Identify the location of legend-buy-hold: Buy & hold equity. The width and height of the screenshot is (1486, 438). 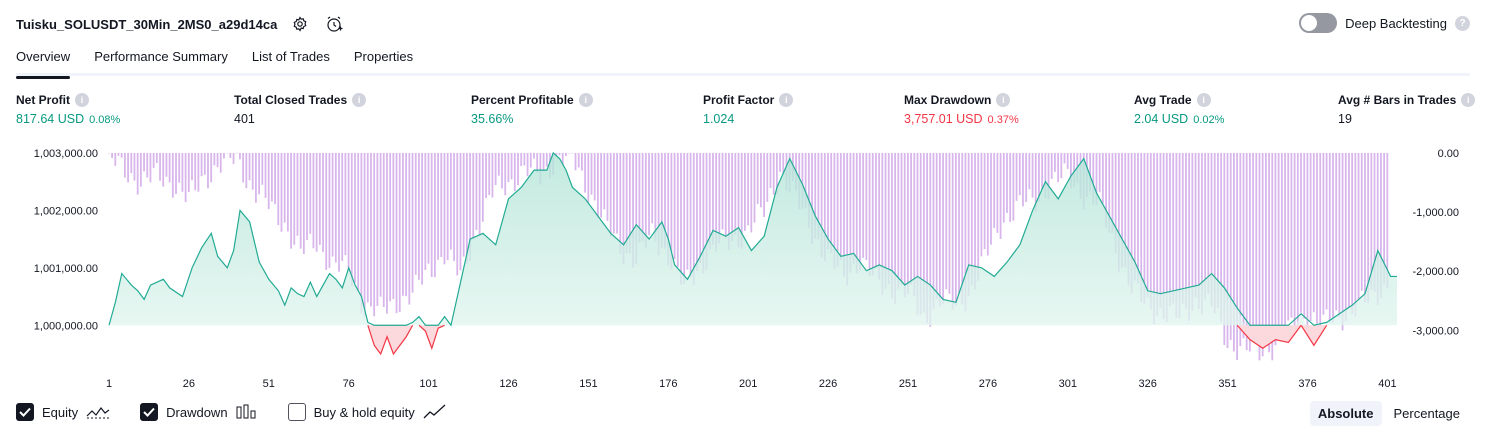
(367, 412).